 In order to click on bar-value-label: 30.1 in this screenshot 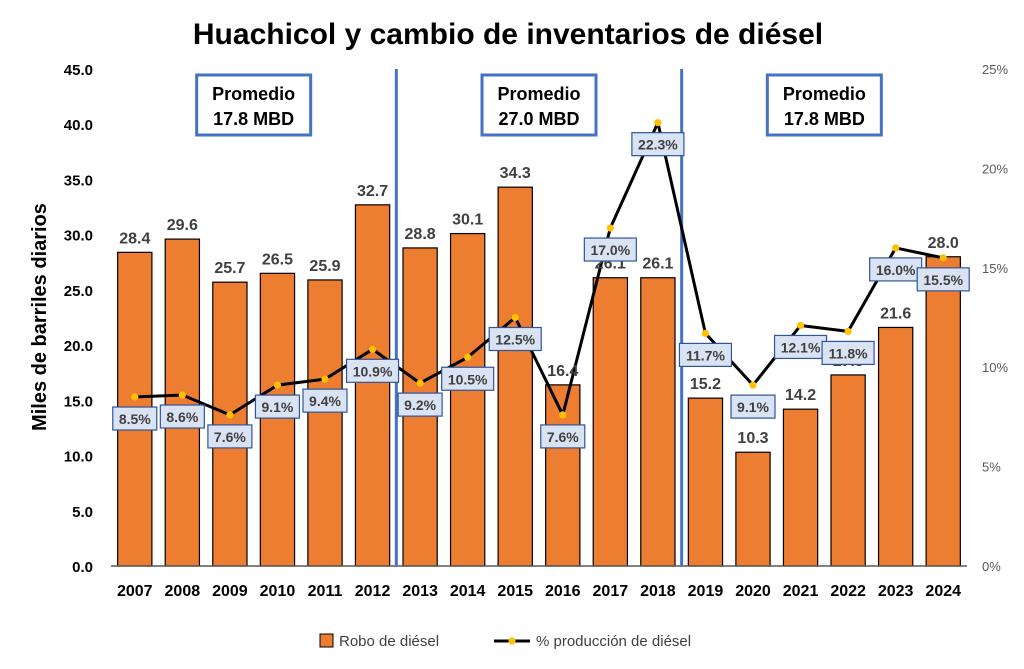, I will do `click(467, 220)`.